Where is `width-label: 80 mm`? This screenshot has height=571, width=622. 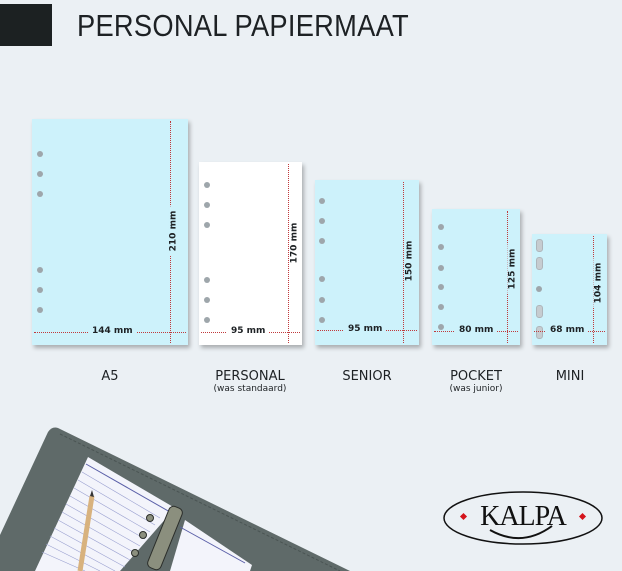
width-label: 80 mm is located at coordinates (476, 330).